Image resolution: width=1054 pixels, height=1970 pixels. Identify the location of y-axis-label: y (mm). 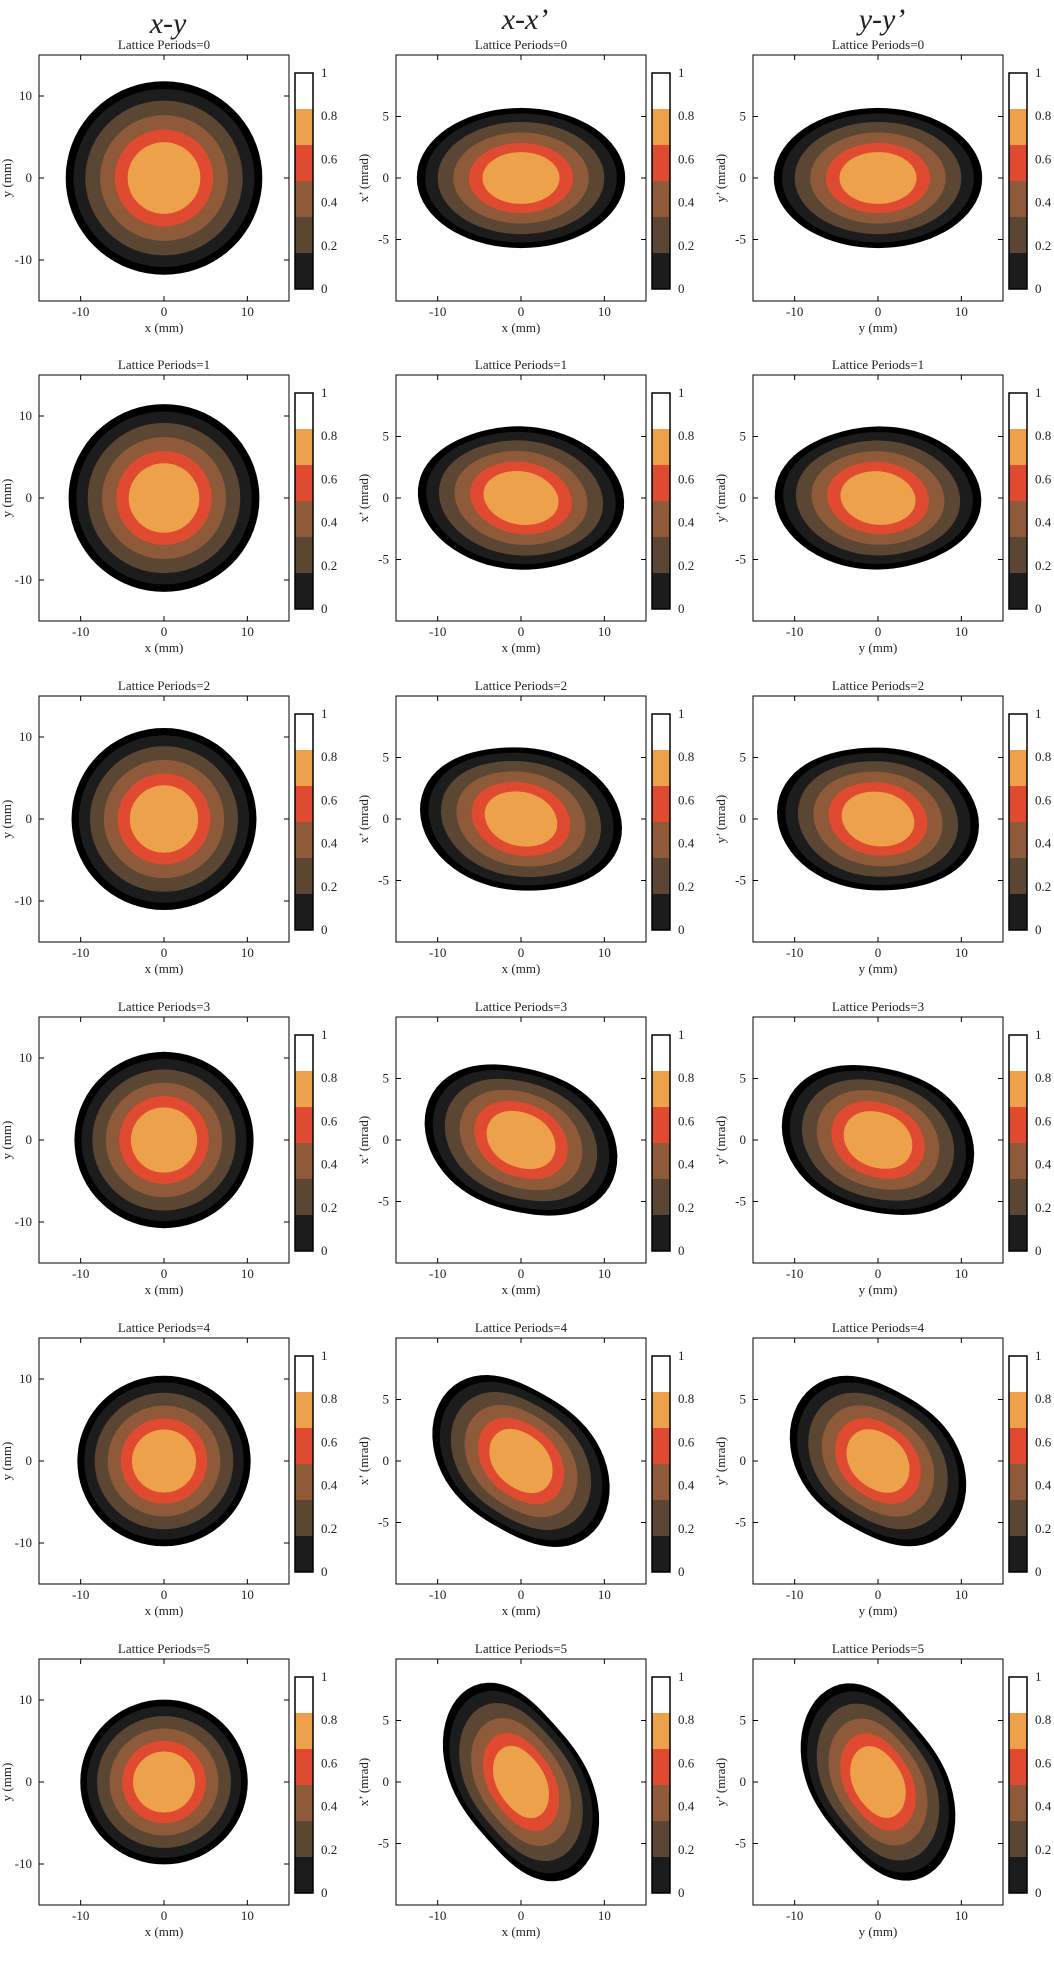
(7, 819).